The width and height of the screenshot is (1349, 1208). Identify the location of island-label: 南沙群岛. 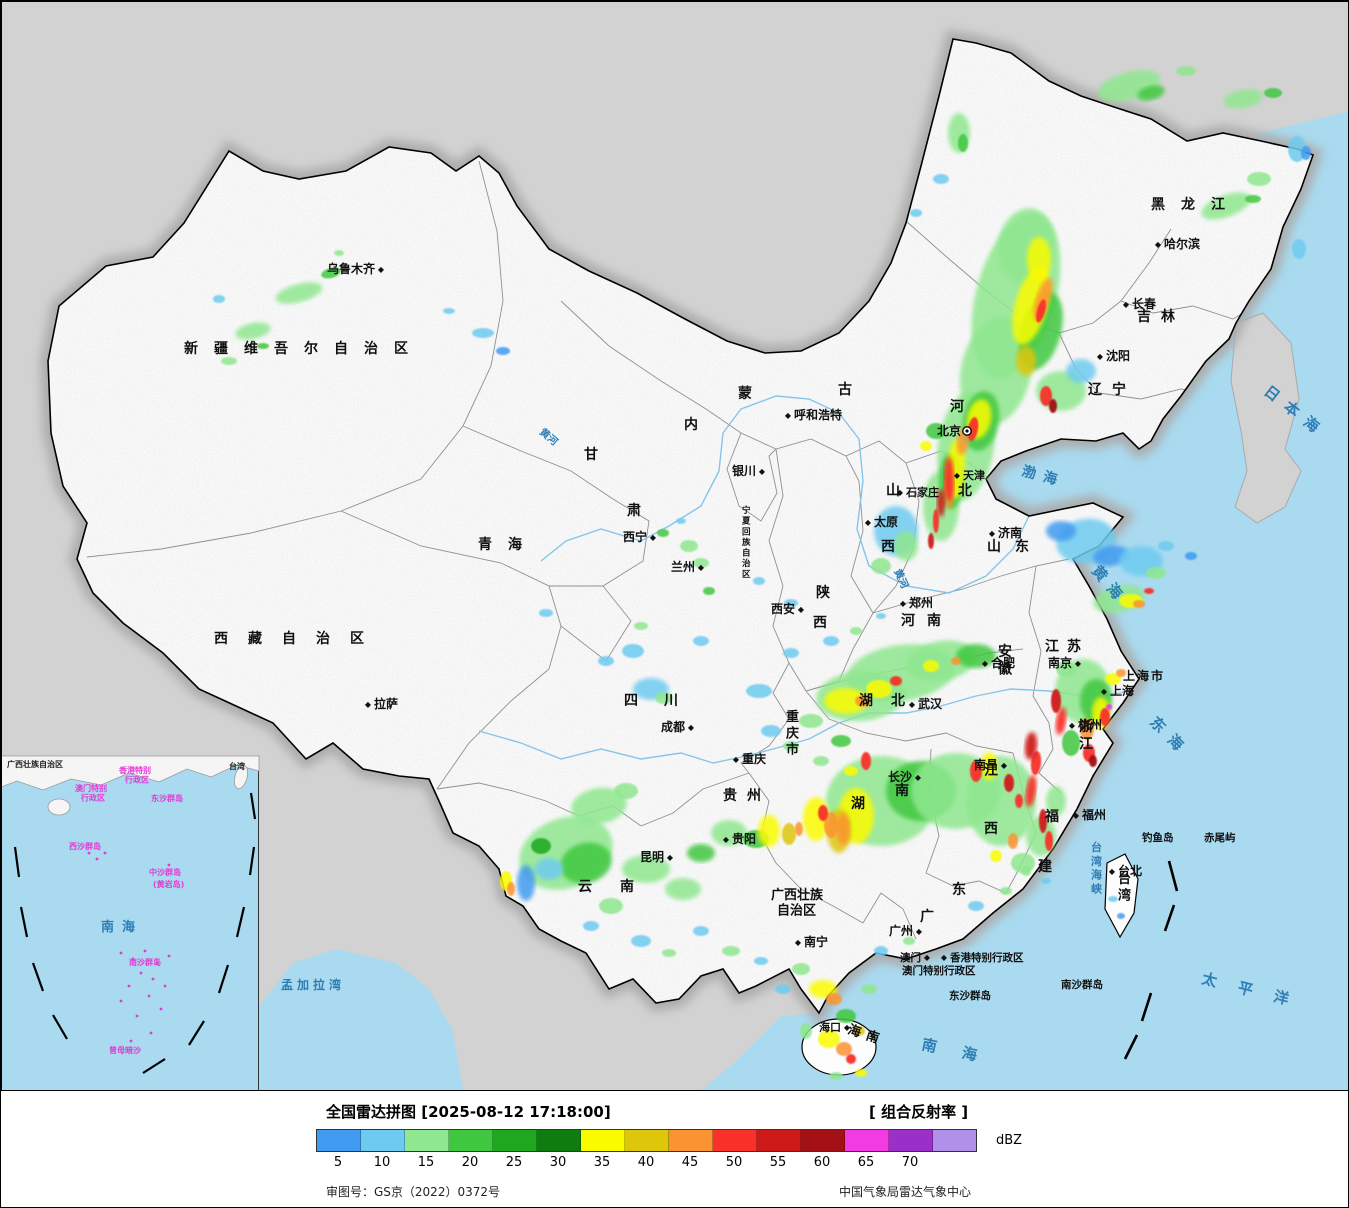
(1082, 984).